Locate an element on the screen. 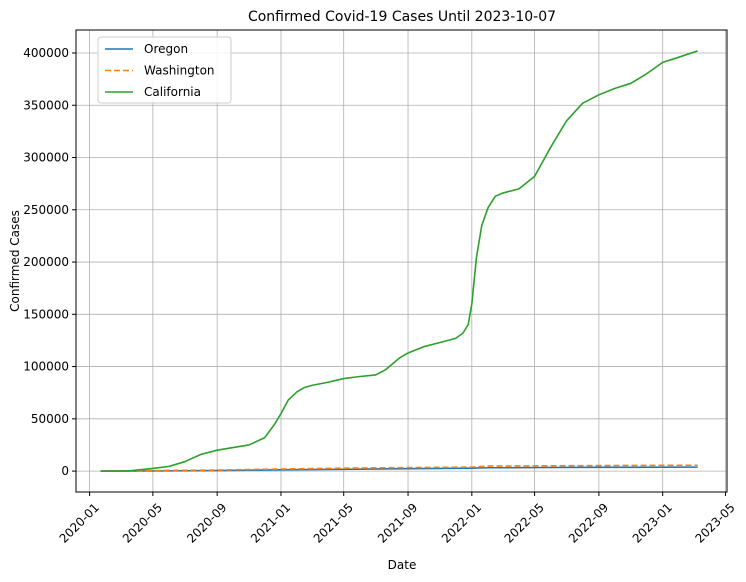 The height and width of the screenshot is (582, 746). legend-label-oregon: Oregon is located at coordinates (166, 49).